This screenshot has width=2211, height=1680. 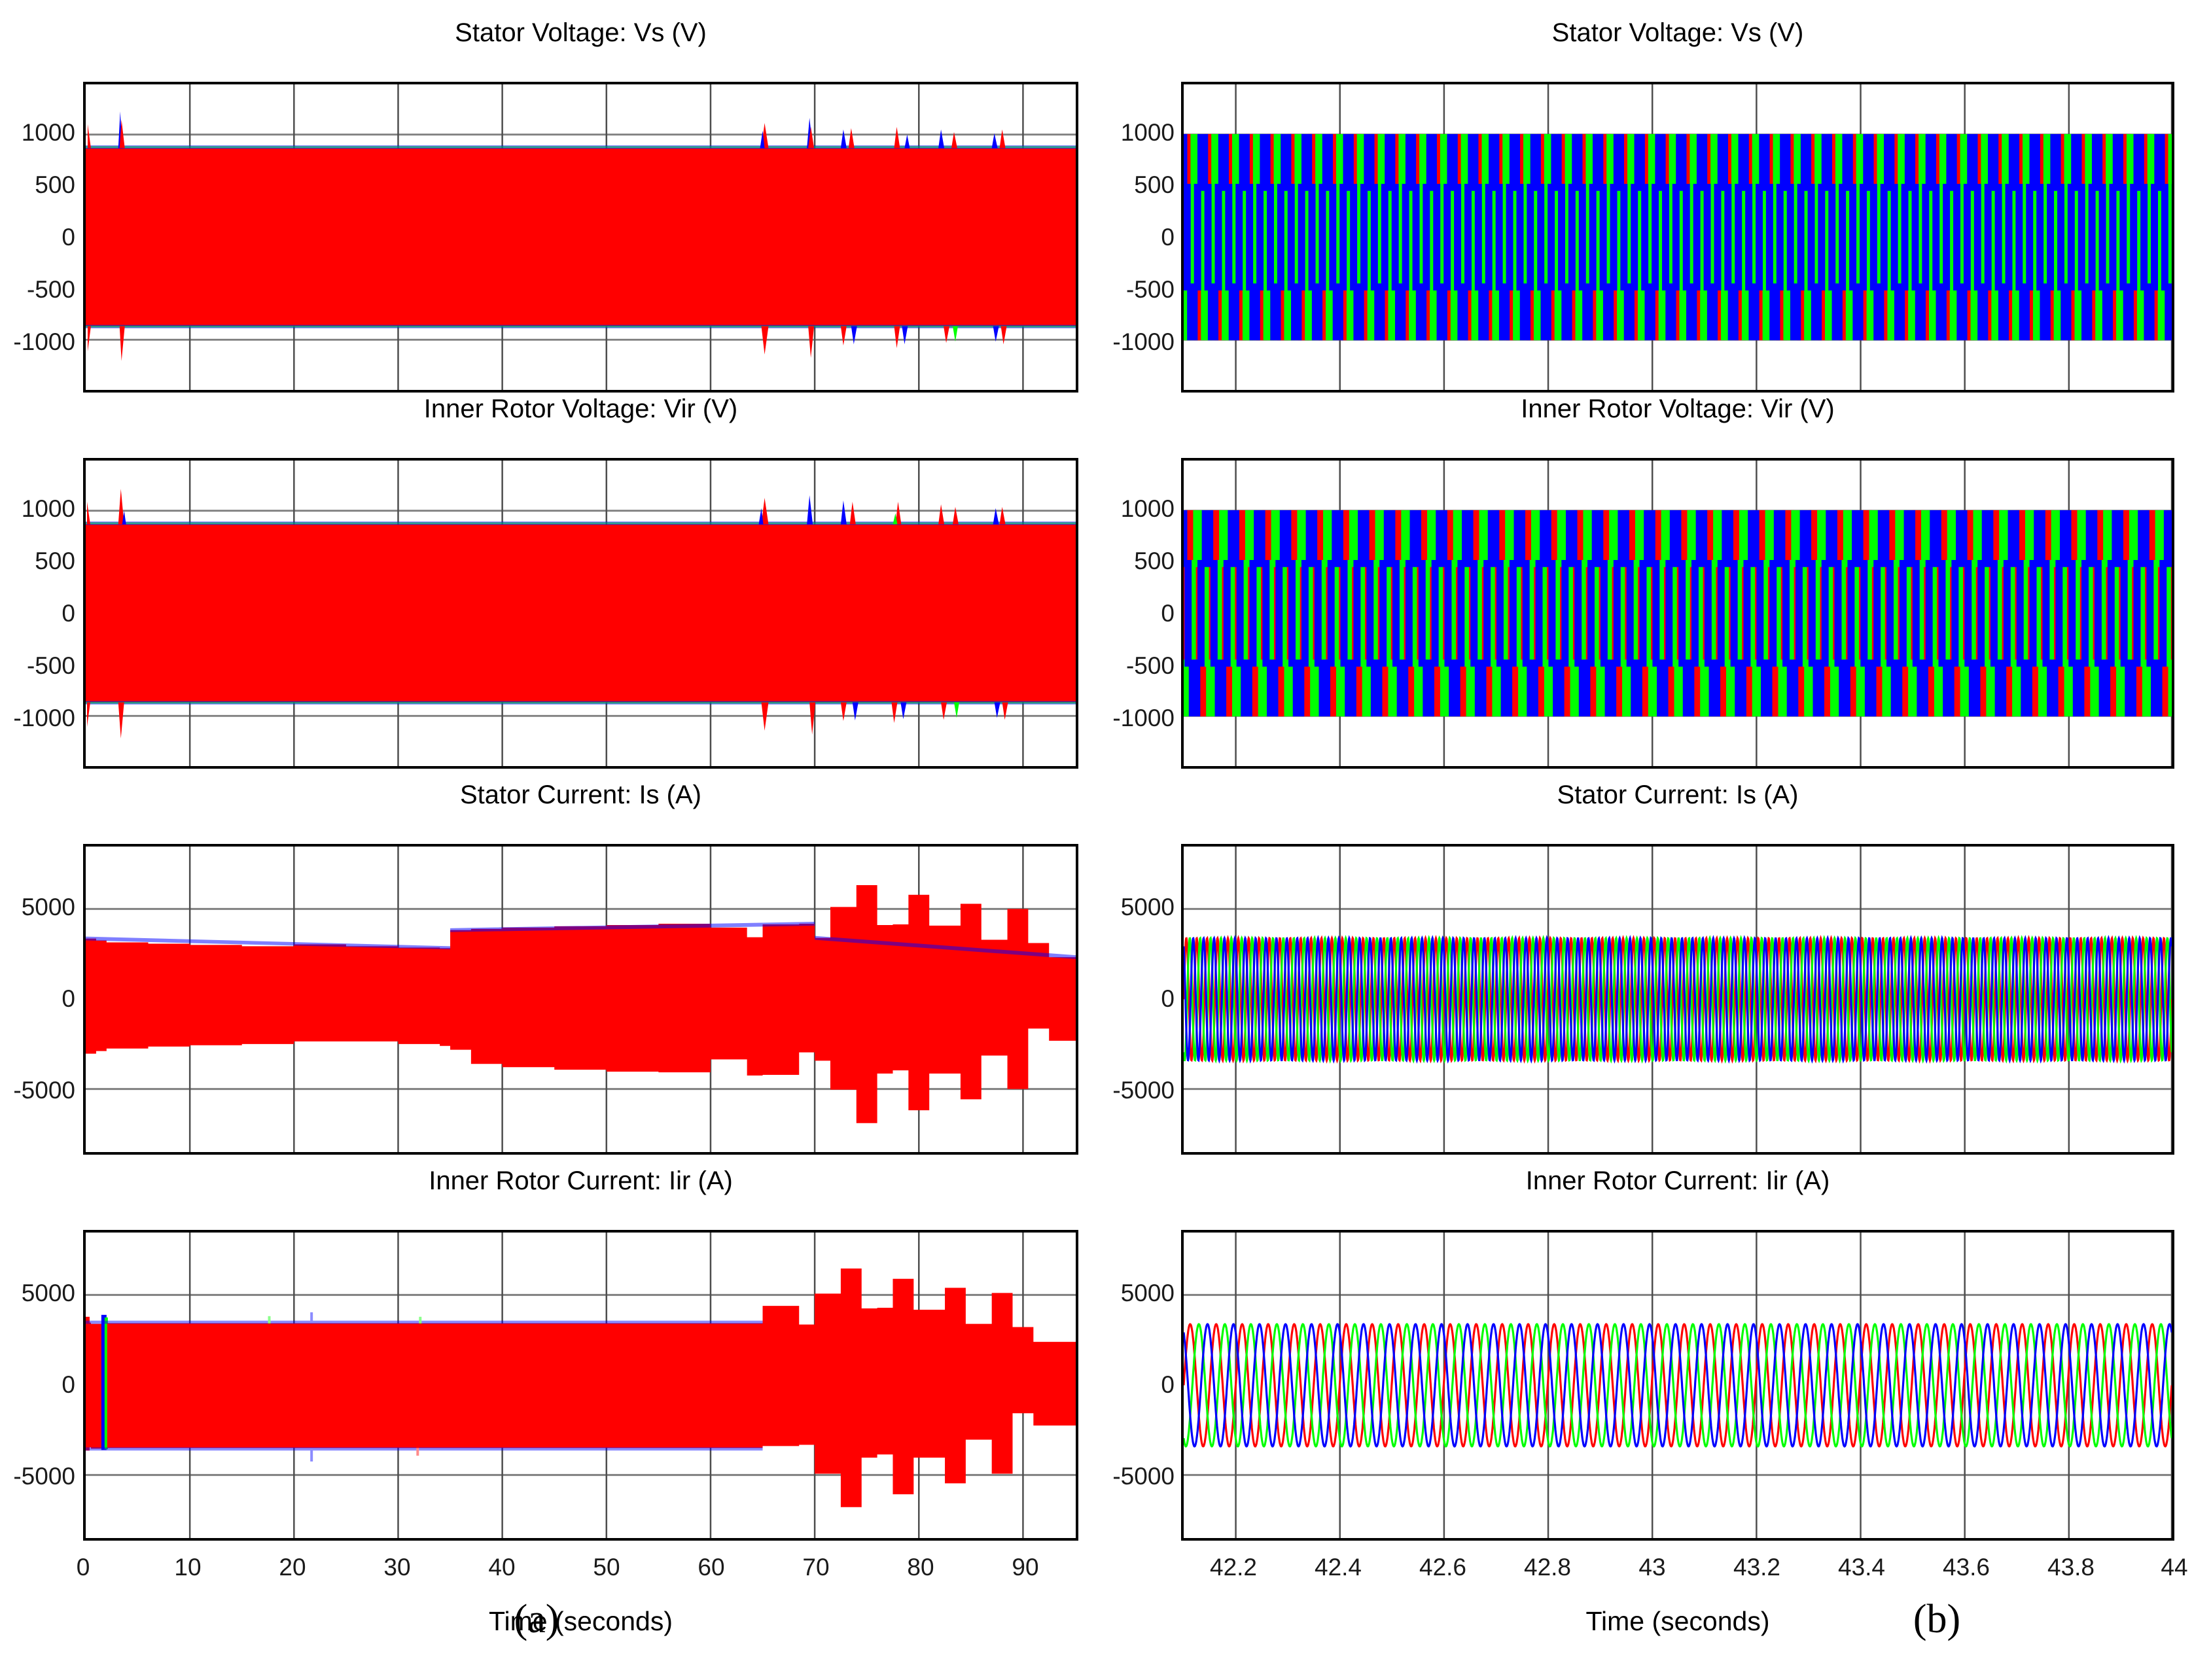 I want to click on subplot-a4-xtick-0: 0, so click(x=83, y=1567).